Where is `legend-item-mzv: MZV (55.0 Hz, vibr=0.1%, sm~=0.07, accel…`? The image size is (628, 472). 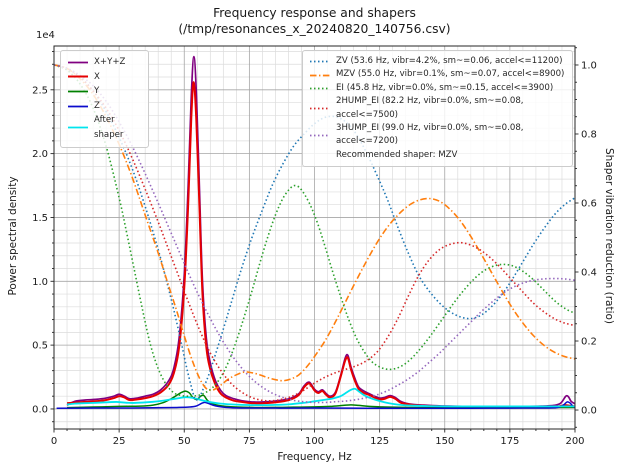 legend-item-mzv: MZV (55.0 Hz, vibr=0.1%, sm~=0.07, accel… is located at coordinates (437, 74).